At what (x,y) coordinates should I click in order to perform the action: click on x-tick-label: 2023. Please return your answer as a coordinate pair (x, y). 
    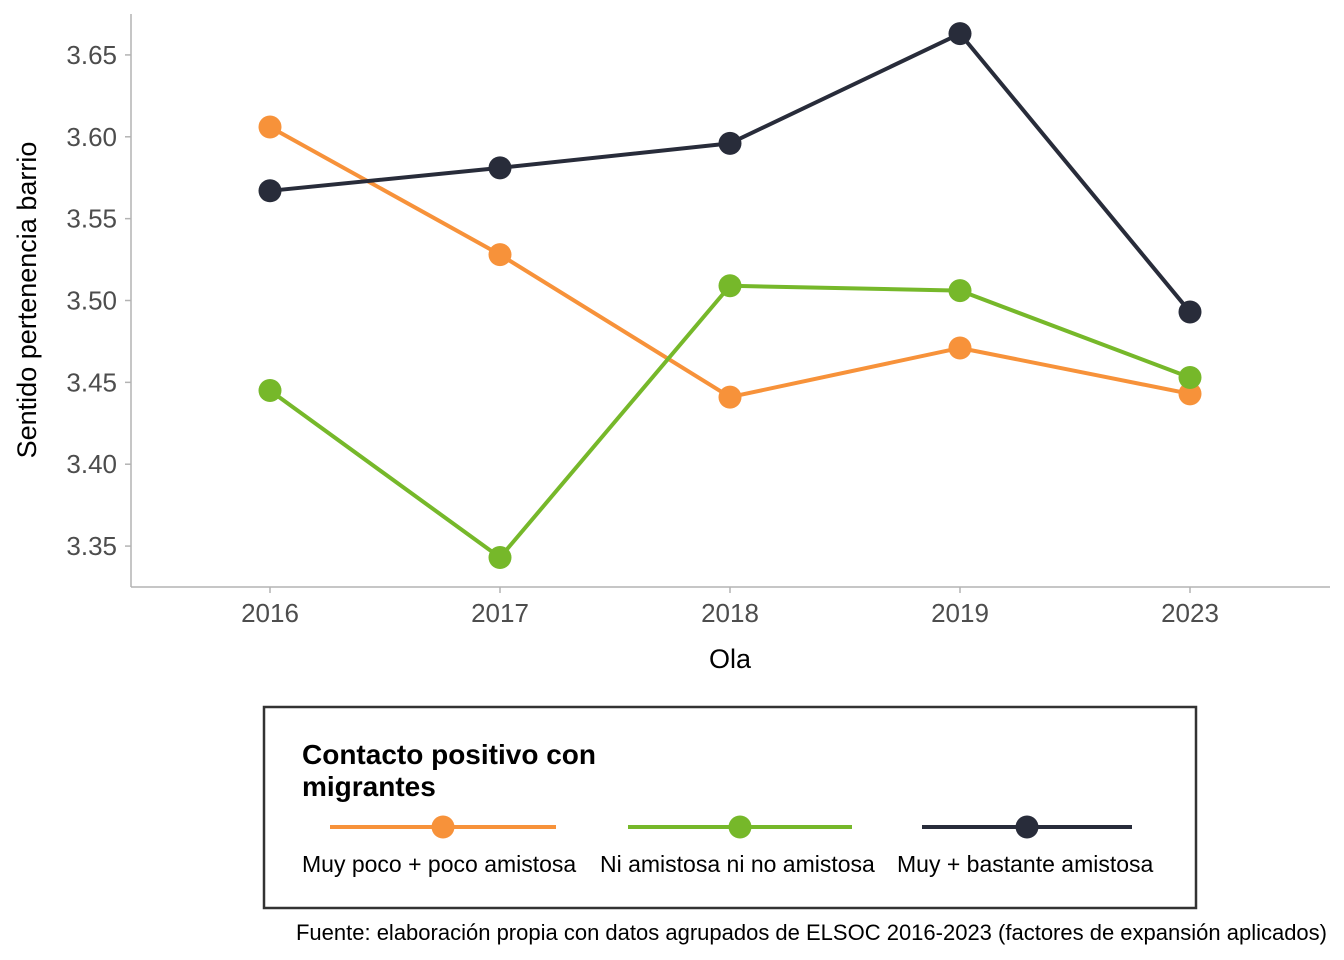
    Looking at the image, I should click on (1190, 613).